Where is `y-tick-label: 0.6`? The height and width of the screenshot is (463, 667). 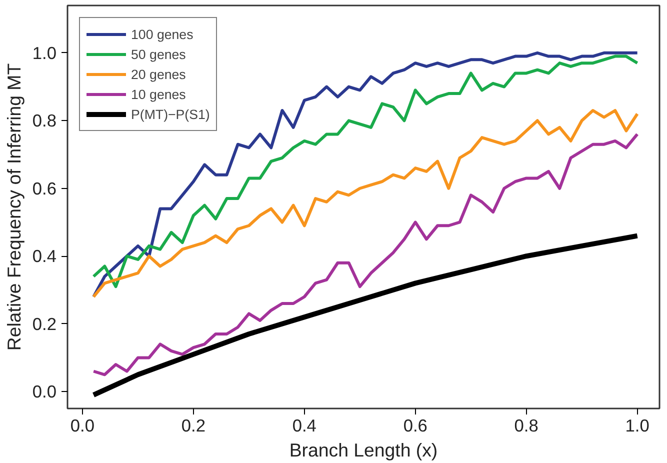 y-tick-label: 0.6 is located at coordinates (44, 188).